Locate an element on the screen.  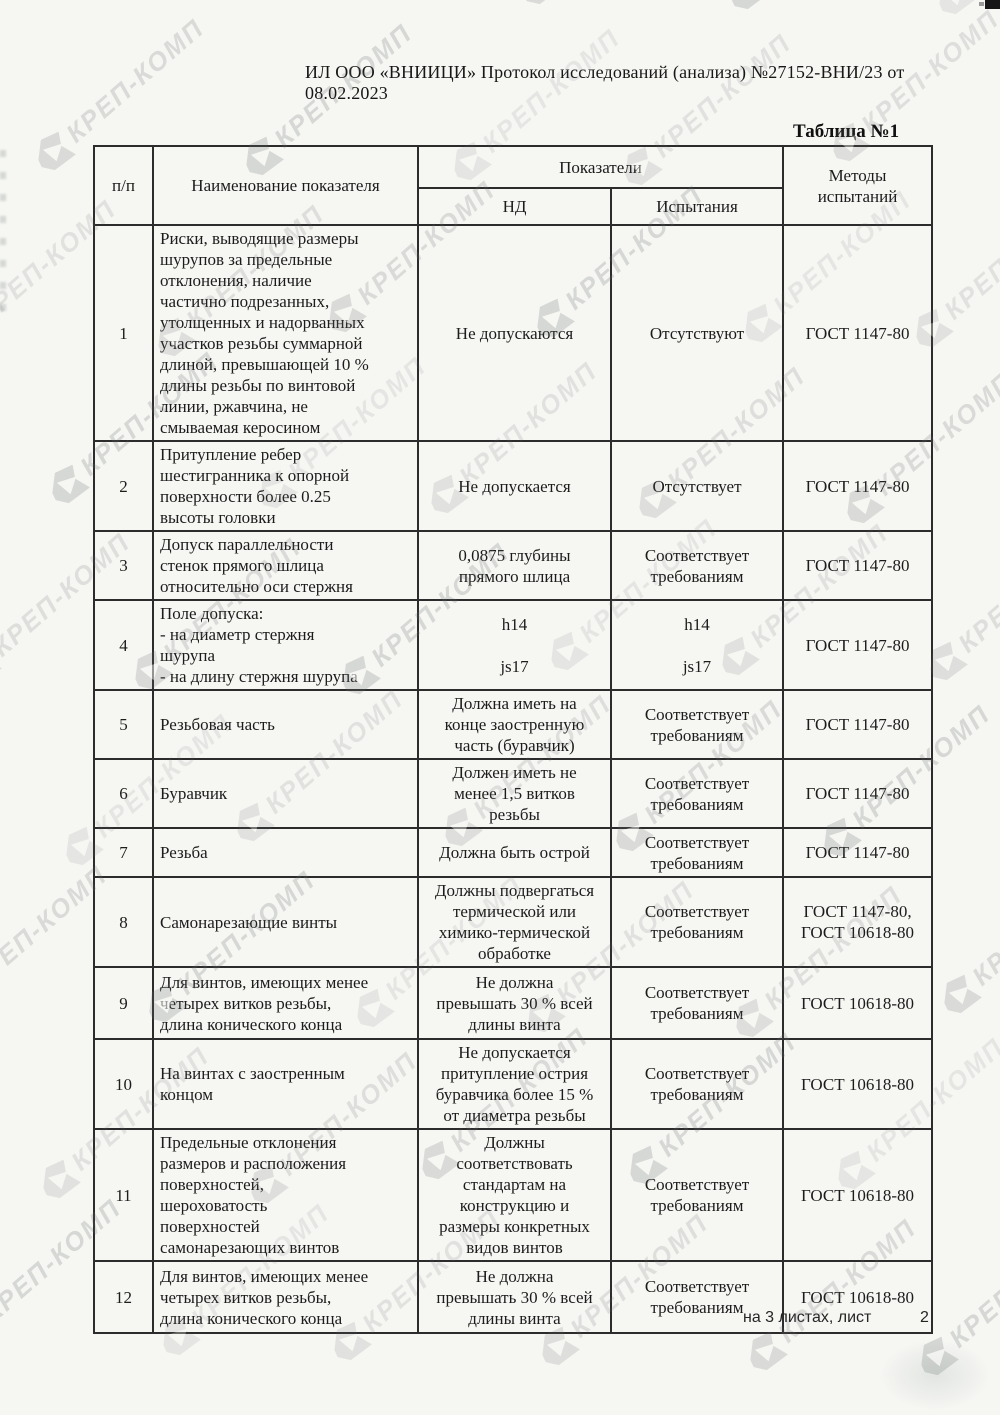
nd-requirement-cell: Должна быть острой is located at coordinates (514, 852).